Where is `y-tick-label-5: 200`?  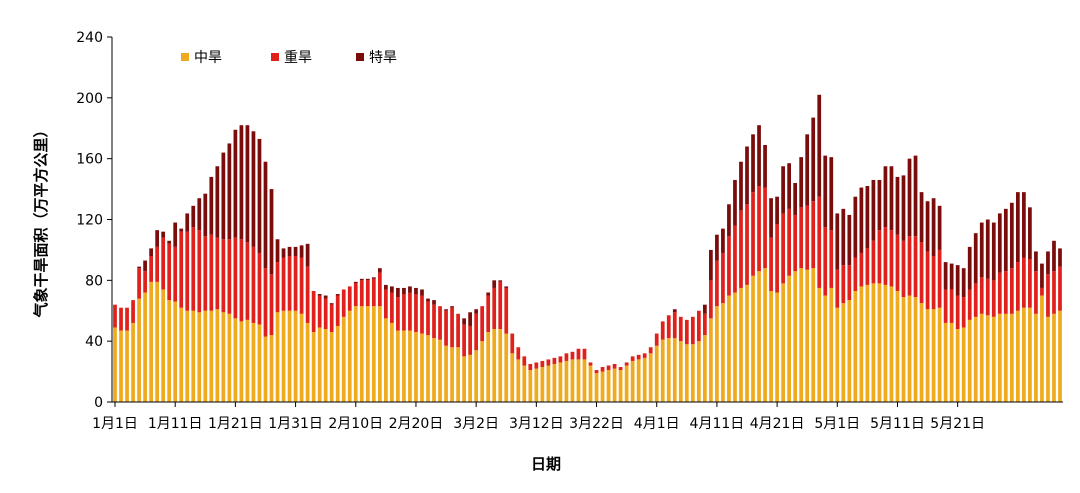
y-tick-label-5: 200 is located at coordinates (89, 99).